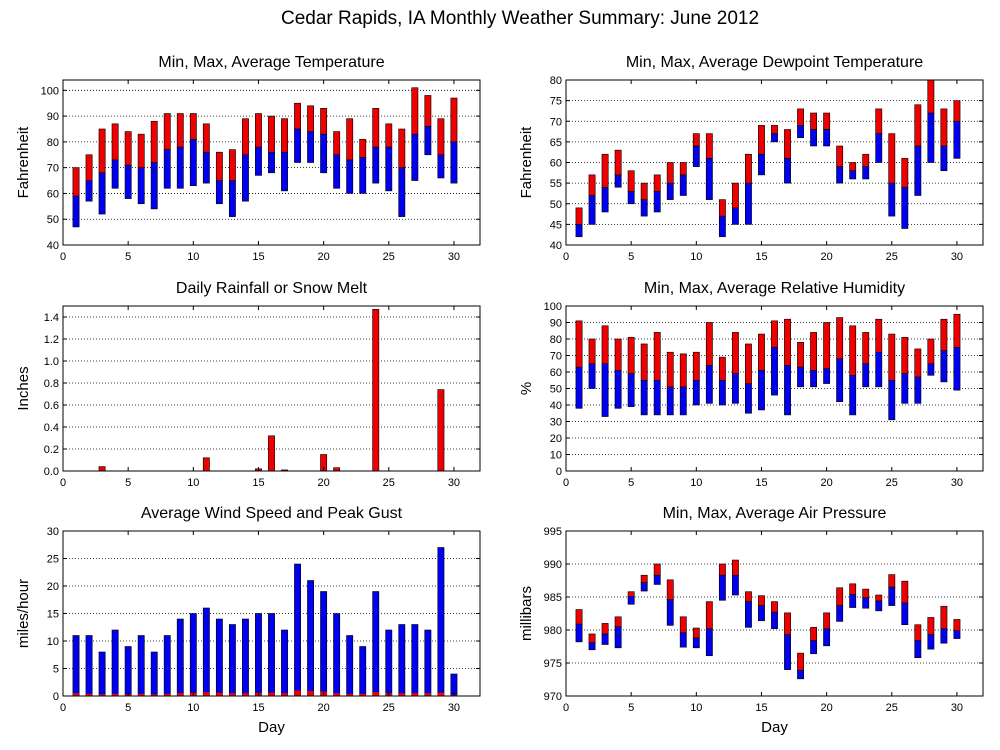 The image size is (1000, 750). Describe the element at coordinates (774, 288) in the screenshot. I see `panel-title: Min, Max, Average Relative Humidity` at that location.